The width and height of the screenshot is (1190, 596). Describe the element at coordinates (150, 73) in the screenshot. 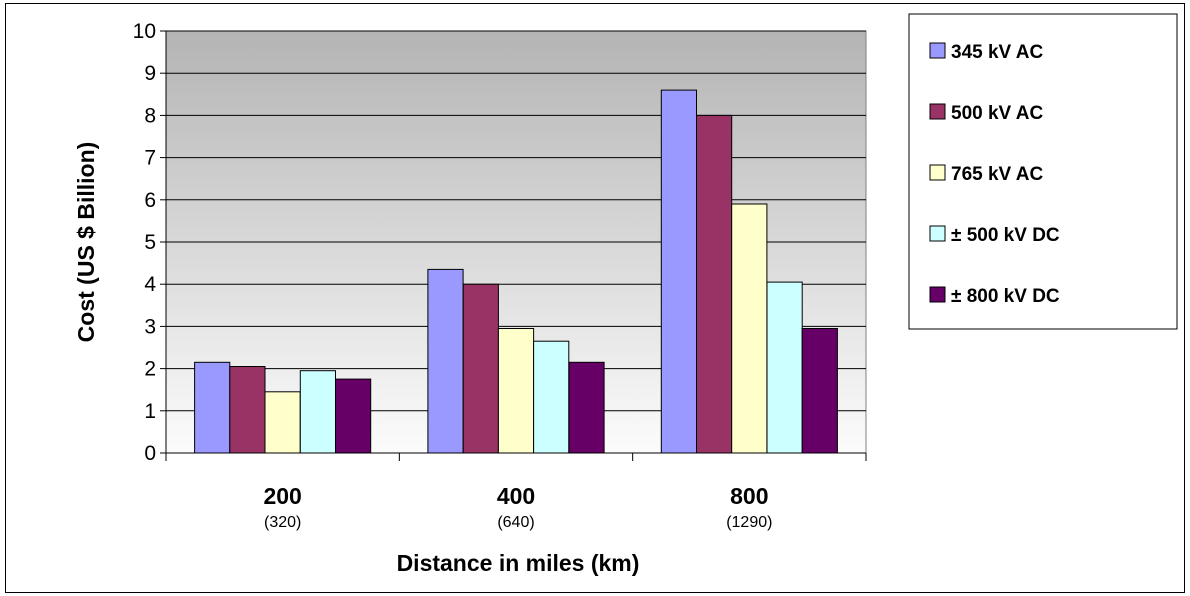

I see `y-tick-label: 9` at that location.